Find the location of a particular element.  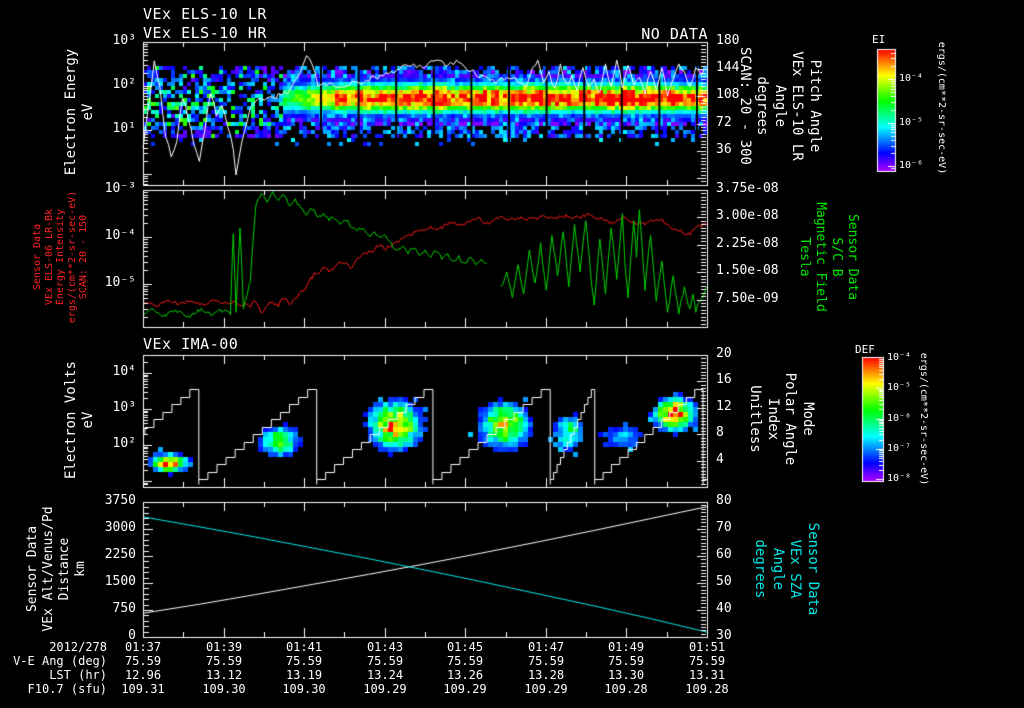

y-axis-tick-label: 10⁻⁴ is located at coordinates (120, 235).